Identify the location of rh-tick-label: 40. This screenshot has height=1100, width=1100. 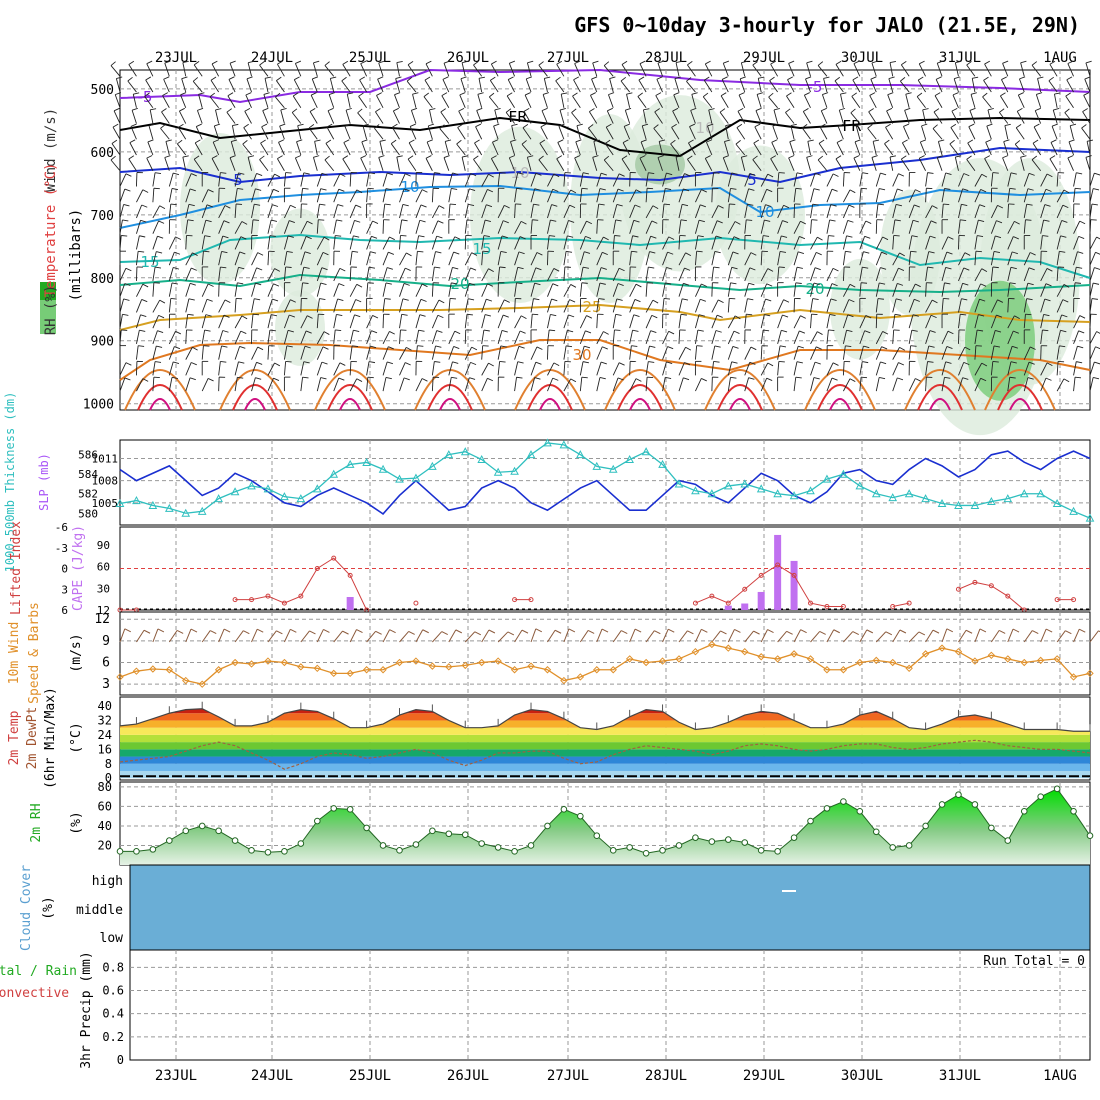
(105, 826).